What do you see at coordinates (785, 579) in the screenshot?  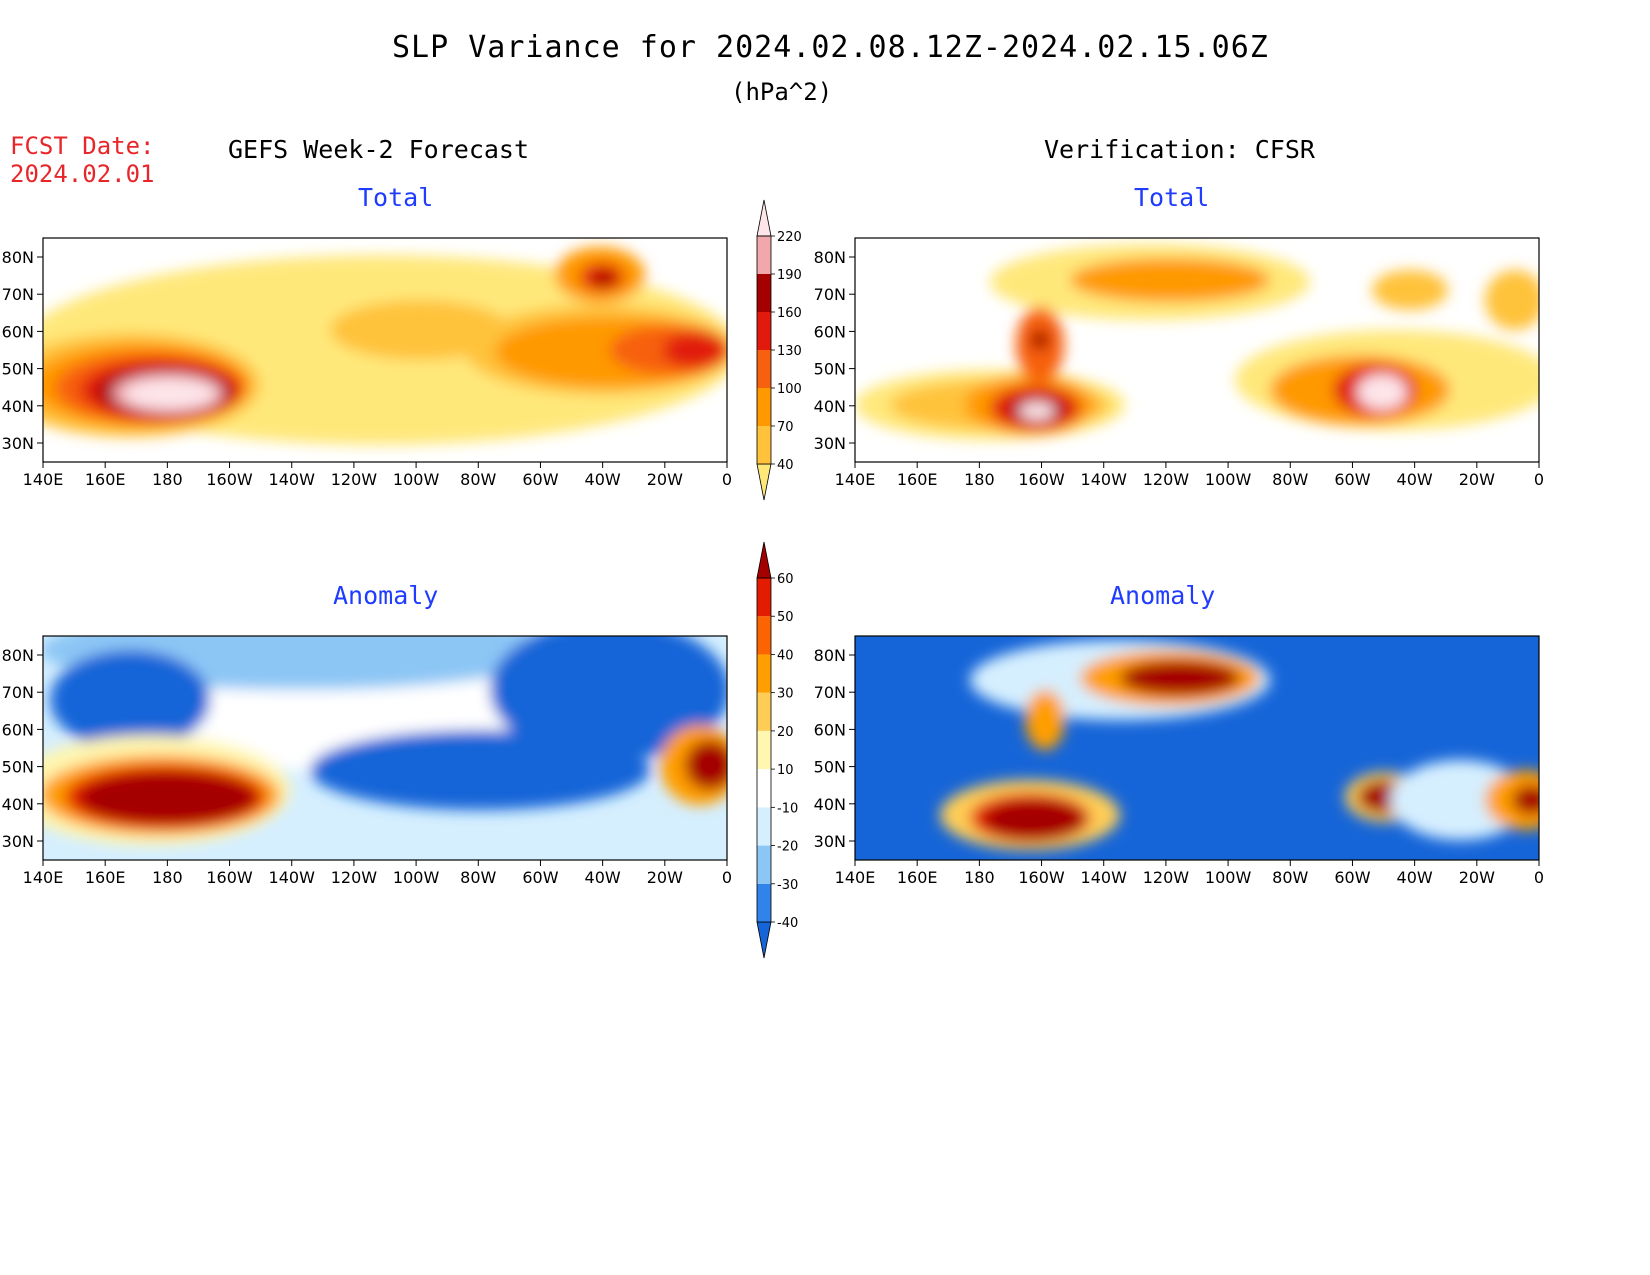 I see `colorbar-label: 60` at bounding box center [785, 579].